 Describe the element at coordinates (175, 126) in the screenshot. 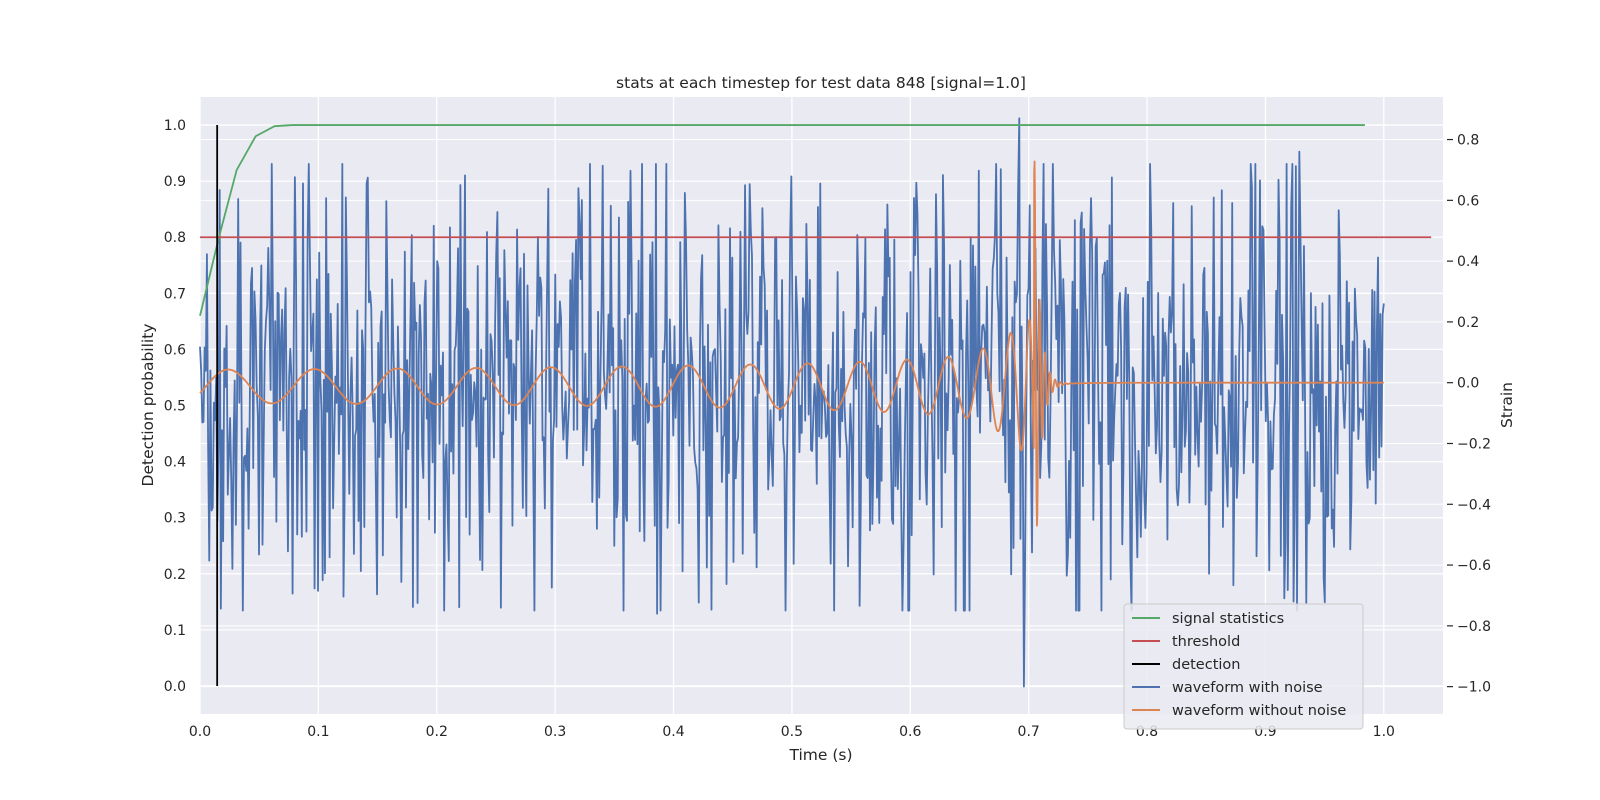

I see `y-tick-label: 1.0` at that location.